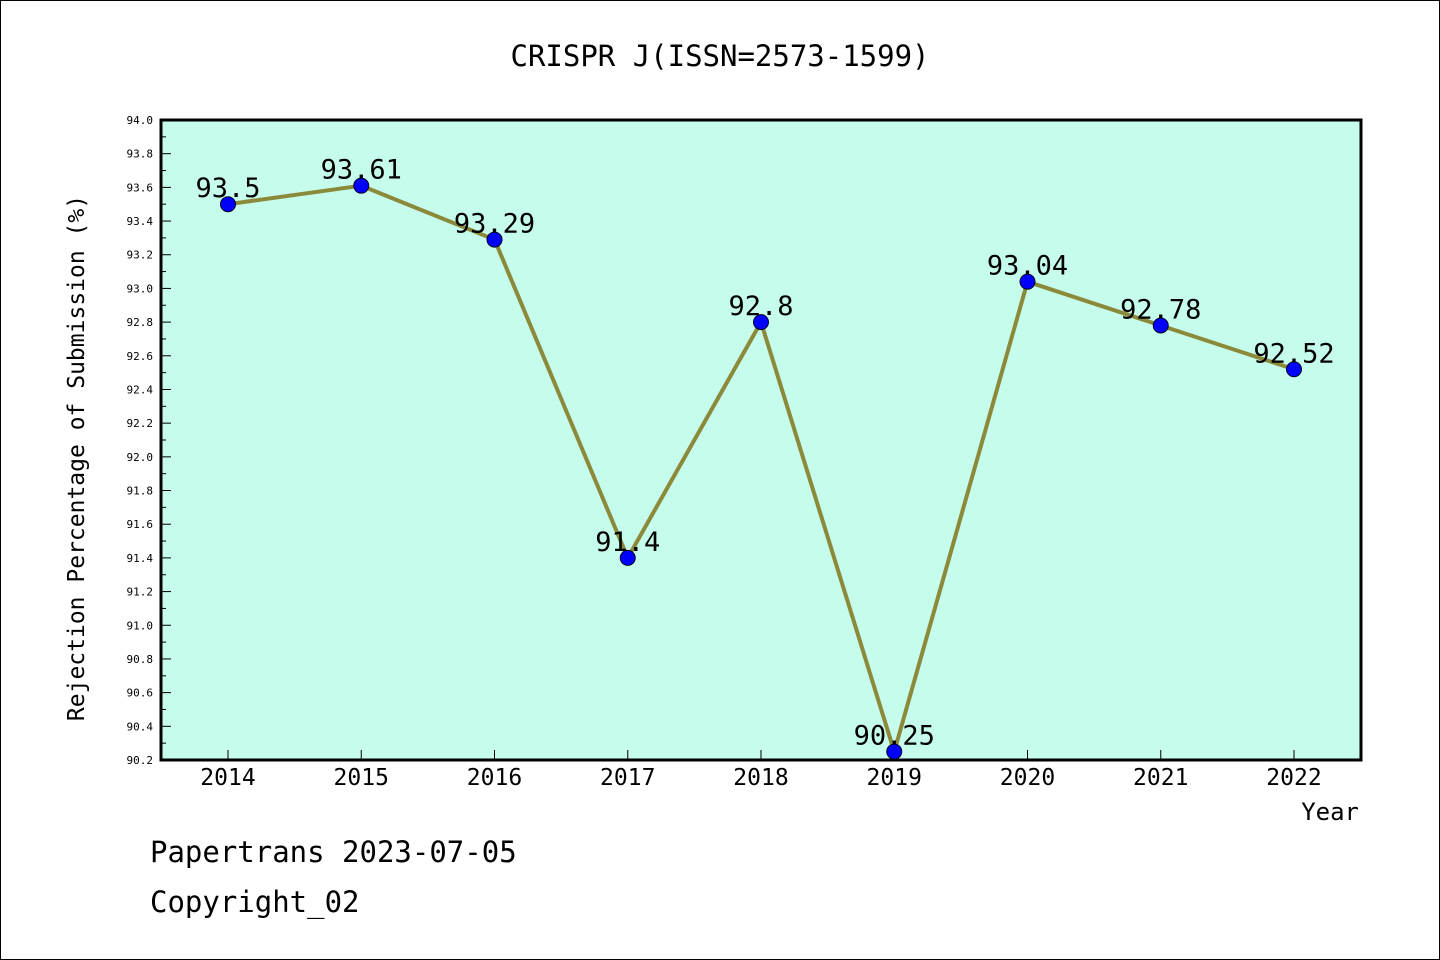  What do you see at coordinates (333, 852) in the screenshot?
I see `footer-date-text: Papertrans 2023-07-05` at bounding box center [333, 852].